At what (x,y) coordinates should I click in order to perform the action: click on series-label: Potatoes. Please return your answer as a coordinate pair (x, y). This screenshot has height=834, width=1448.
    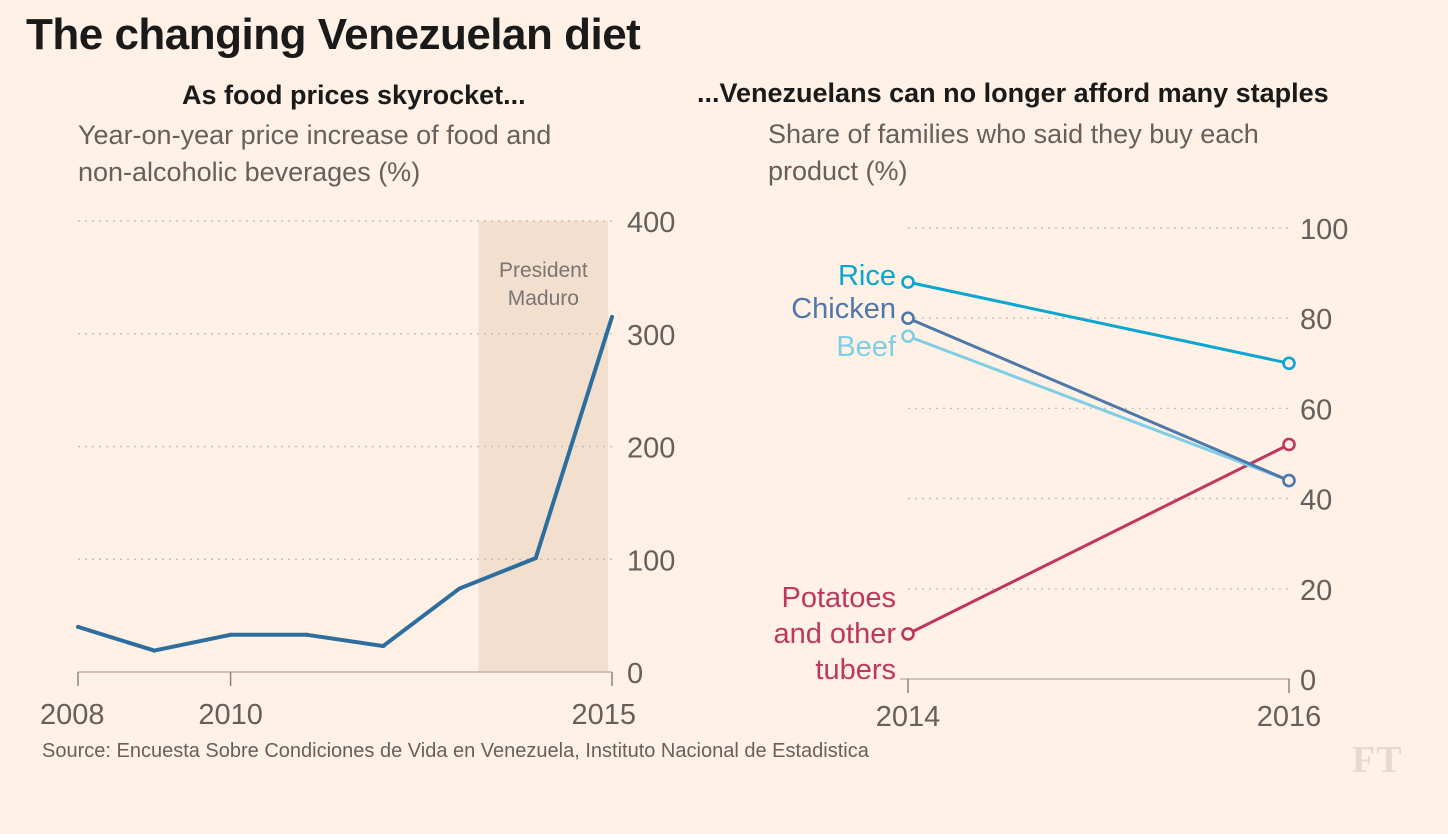
    Looking at the image, I should click on (839, 598).